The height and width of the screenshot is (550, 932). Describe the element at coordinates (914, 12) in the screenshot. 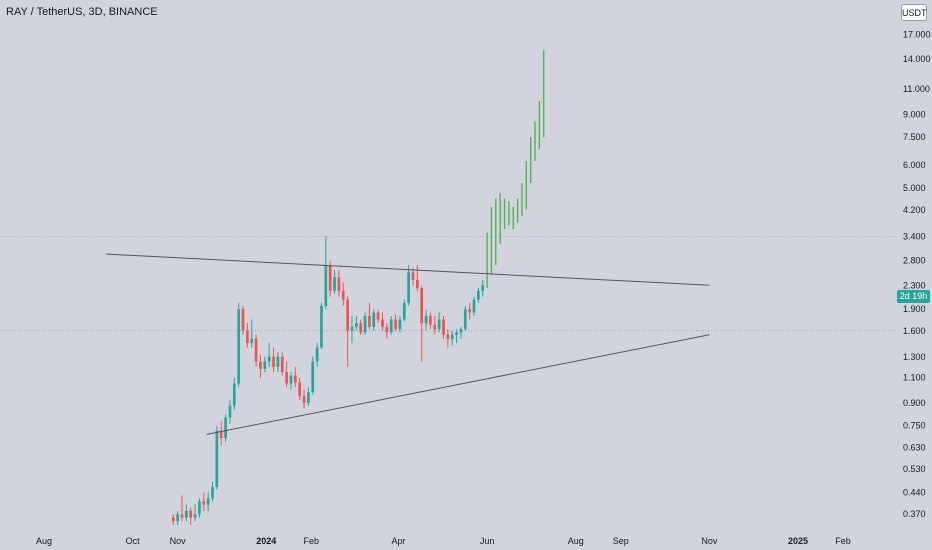

I see `currency-unit-button: USDT` at that location.